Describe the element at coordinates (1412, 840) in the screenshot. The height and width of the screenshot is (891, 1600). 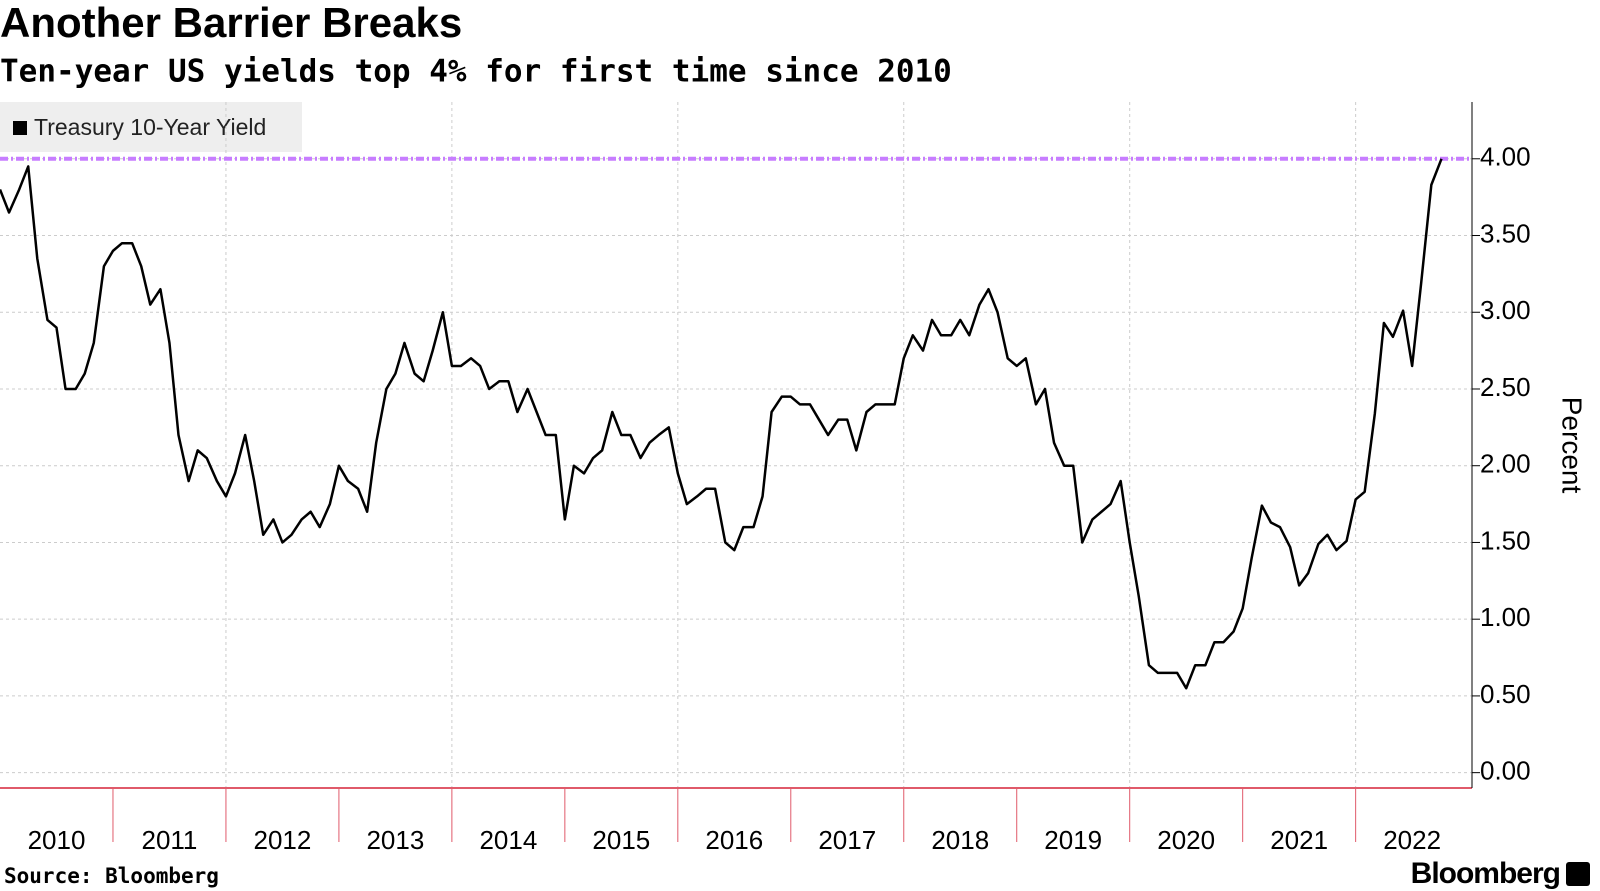
I see `x-tick-label: 2022` at that location.